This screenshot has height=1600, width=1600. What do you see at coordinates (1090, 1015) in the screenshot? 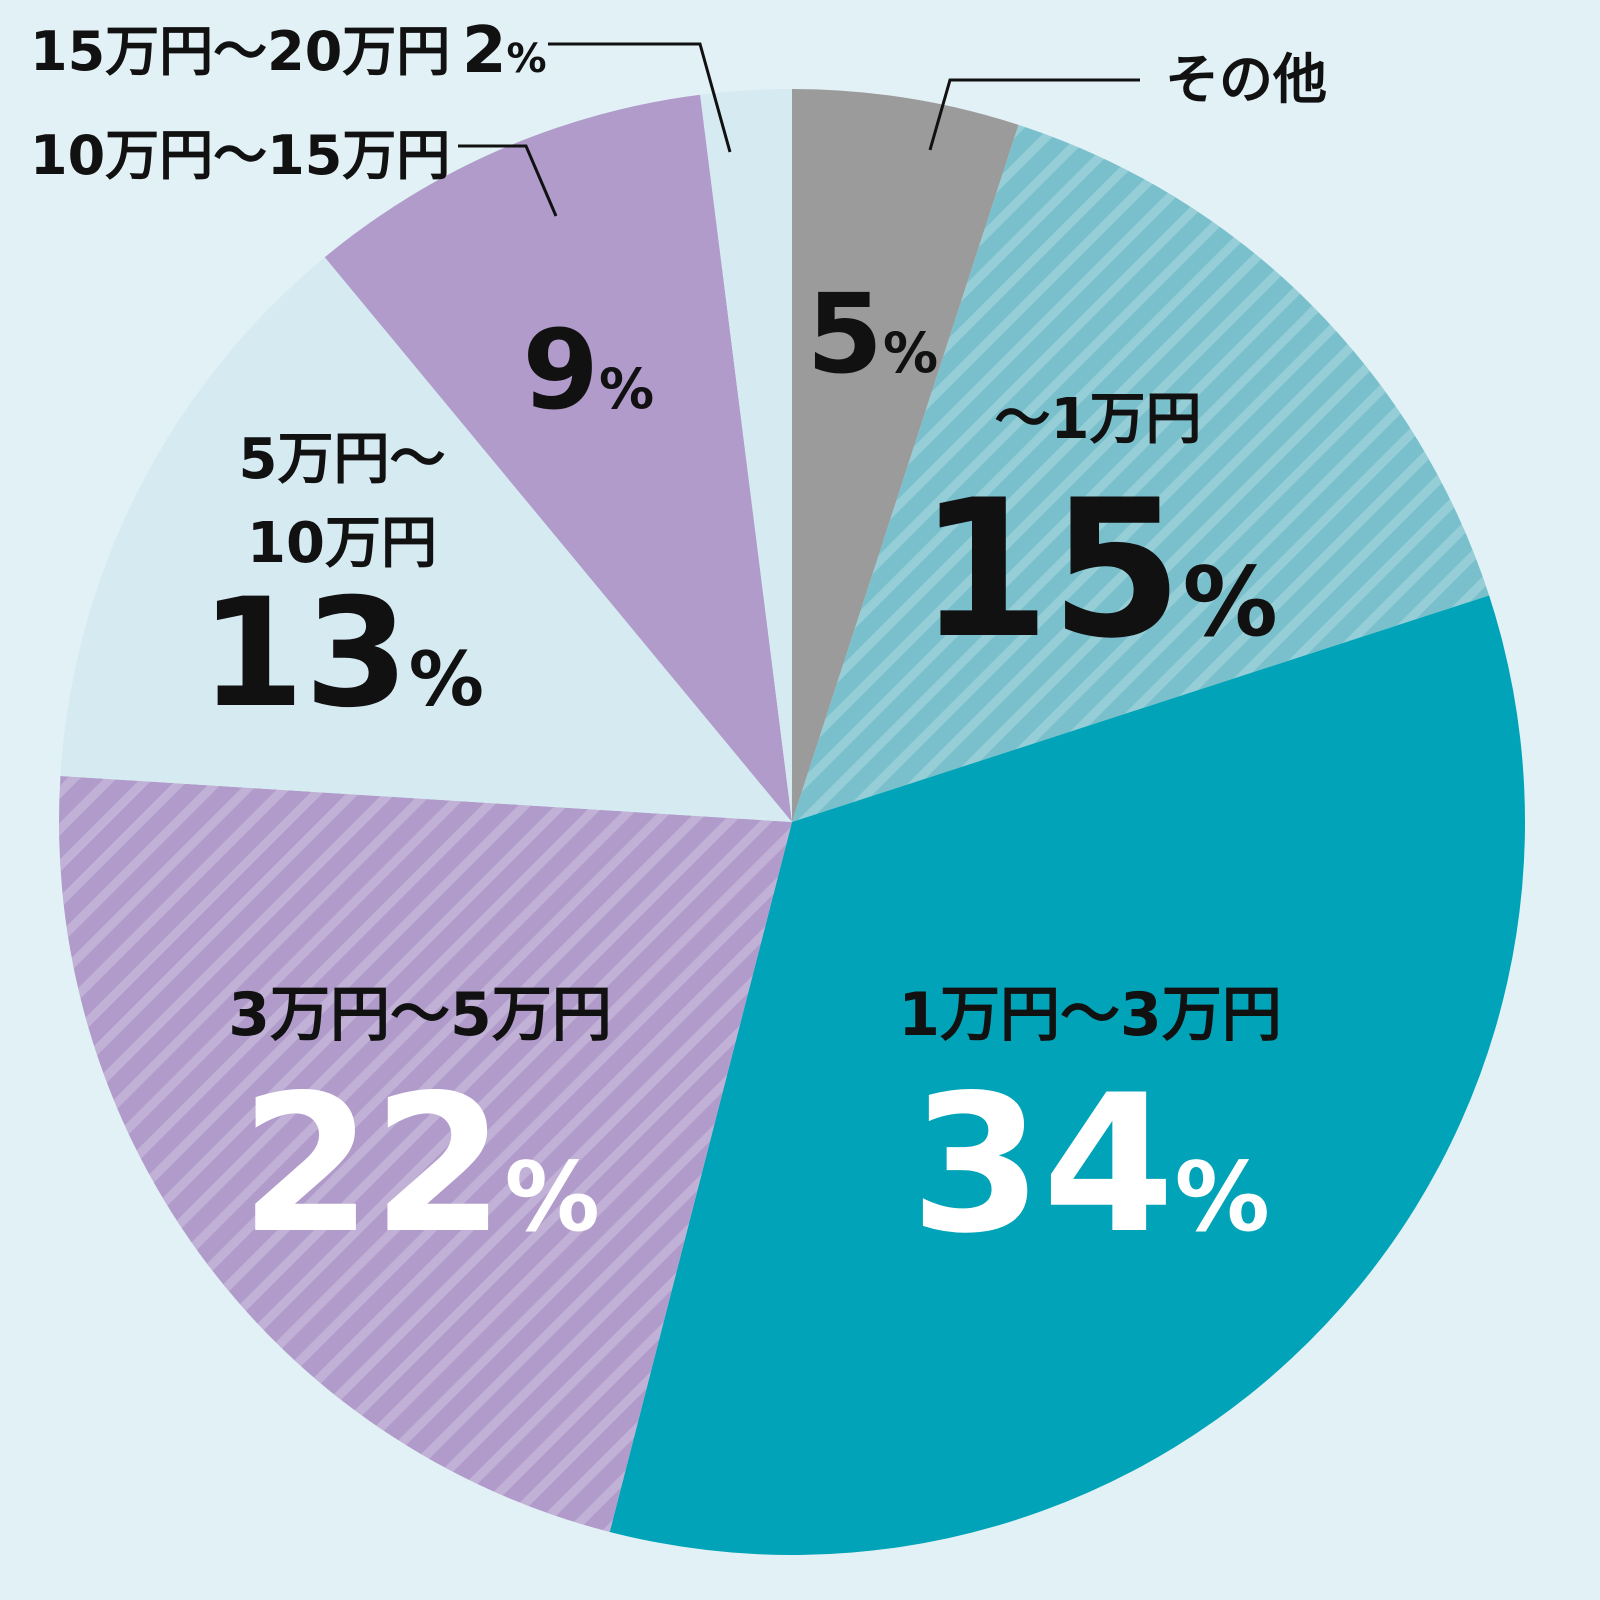
I see `slice-3-name-label: 1万円～3万円` at bounding box center [1090, 1015].